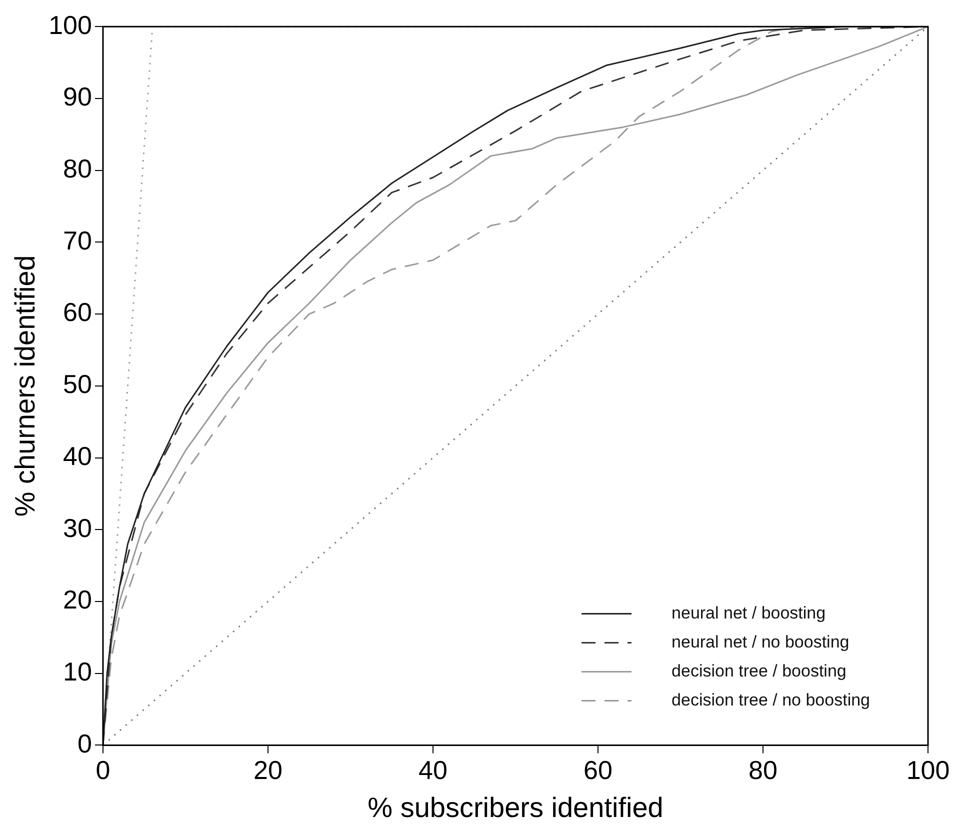 This screenshot has width=966, height=840. Describe the element at coordinates (70, 25) in the screenshot. I see `y-tick-label: 100` at that location.